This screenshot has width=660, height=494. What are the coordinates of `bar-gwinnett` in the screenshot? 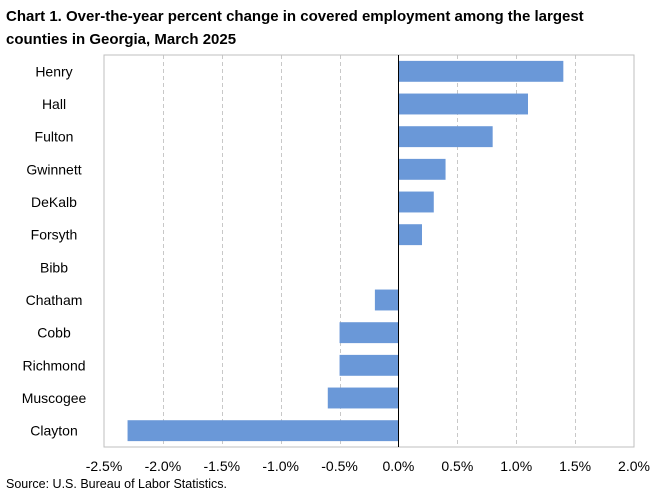 It's located at (422, 169).